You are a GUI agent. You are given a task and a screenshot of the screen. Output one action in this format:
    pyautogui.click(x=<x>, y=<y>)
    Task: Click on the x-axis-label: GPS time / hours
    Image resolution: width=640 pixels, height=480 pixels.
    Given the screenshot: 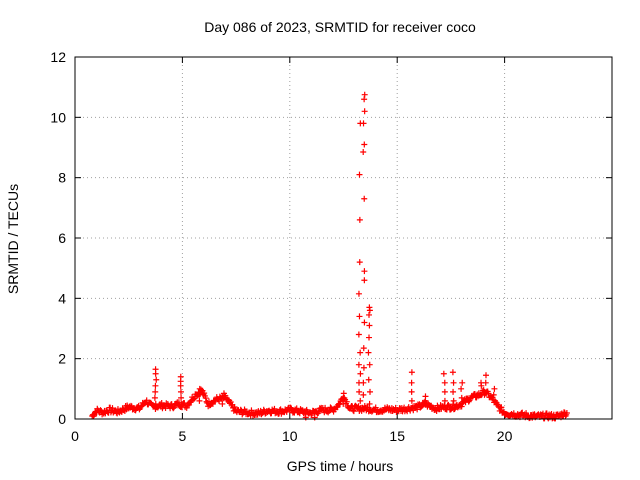 What is the action you would take?
    pyautogui.click(x=340, y=466)
    